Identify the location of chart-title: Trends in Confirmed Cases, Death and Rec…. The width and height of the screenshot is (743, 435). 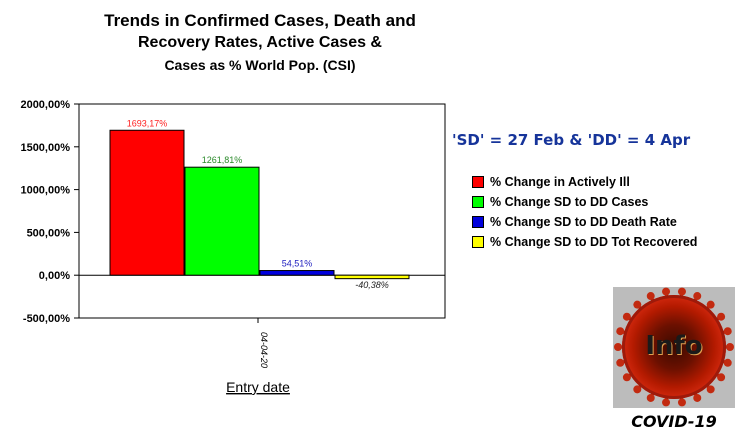
(260, 43).